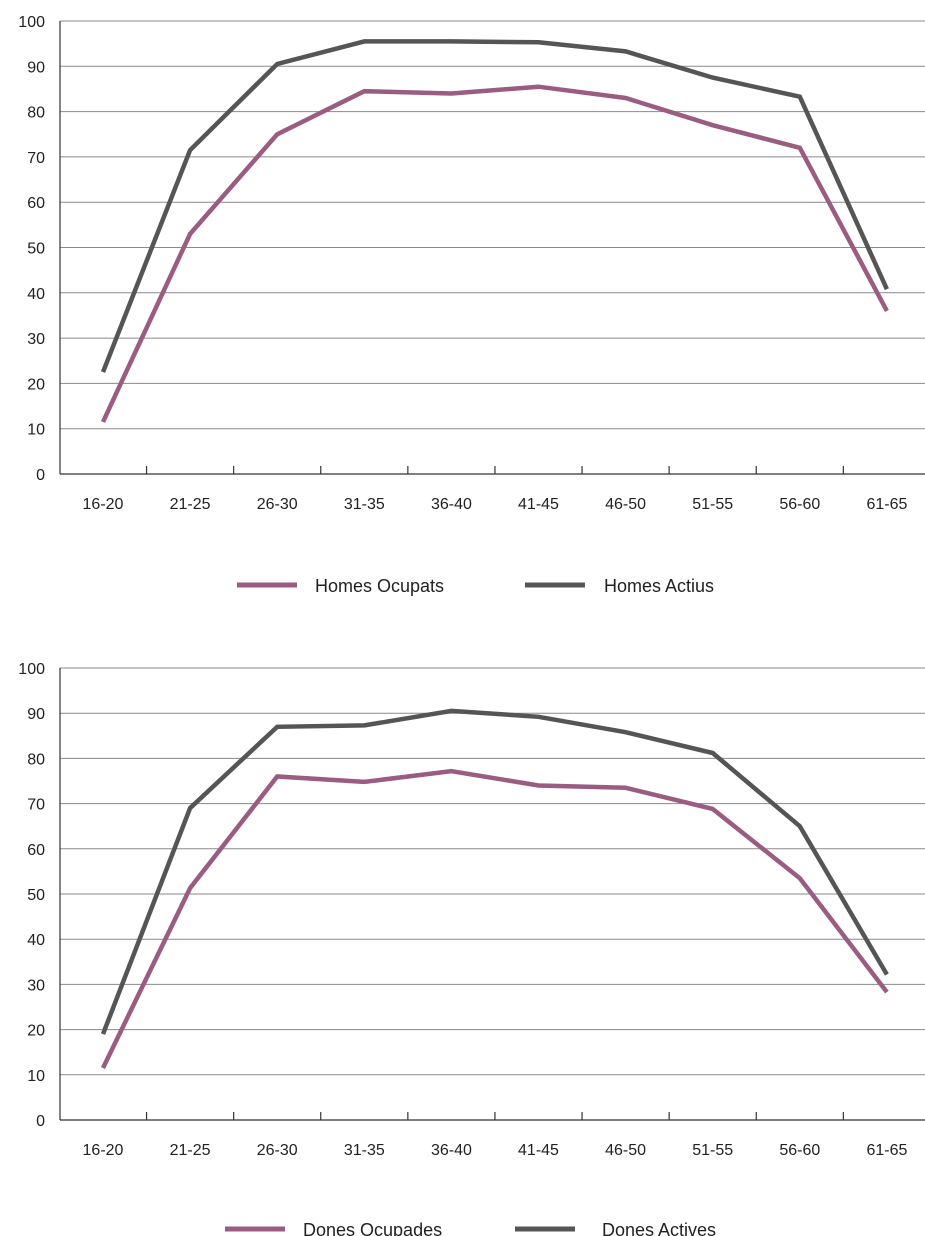 The image size is (925, 1236). What do you see at coordinates (379, 586) in the screenshot?
I see `legend-label: Homes Ocupats` at bounding box center [379, 586].